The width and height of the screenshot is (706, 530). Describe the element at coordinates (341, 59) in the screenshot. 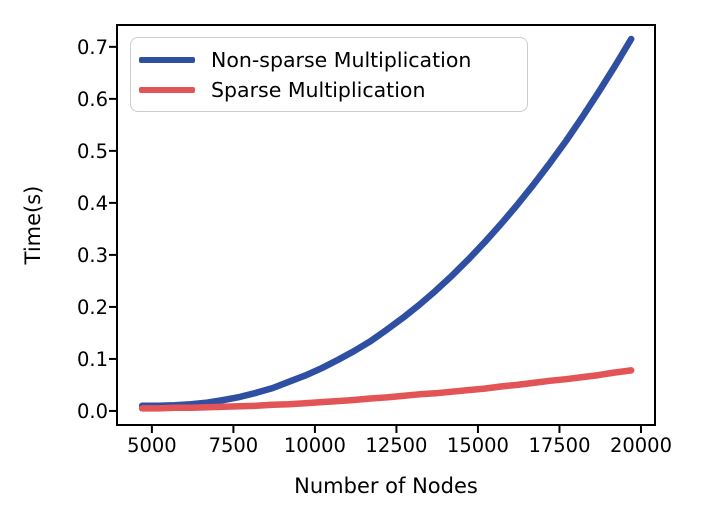

I see `legend-label-nonsparse: Non-sparse Multiplication` at that location.